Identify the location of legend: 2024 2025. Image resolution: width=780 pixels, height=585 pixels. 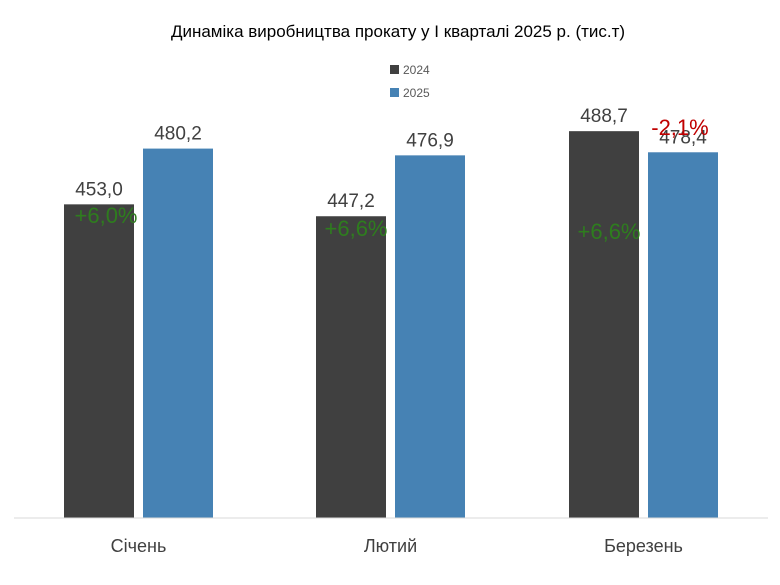
(410, 81).